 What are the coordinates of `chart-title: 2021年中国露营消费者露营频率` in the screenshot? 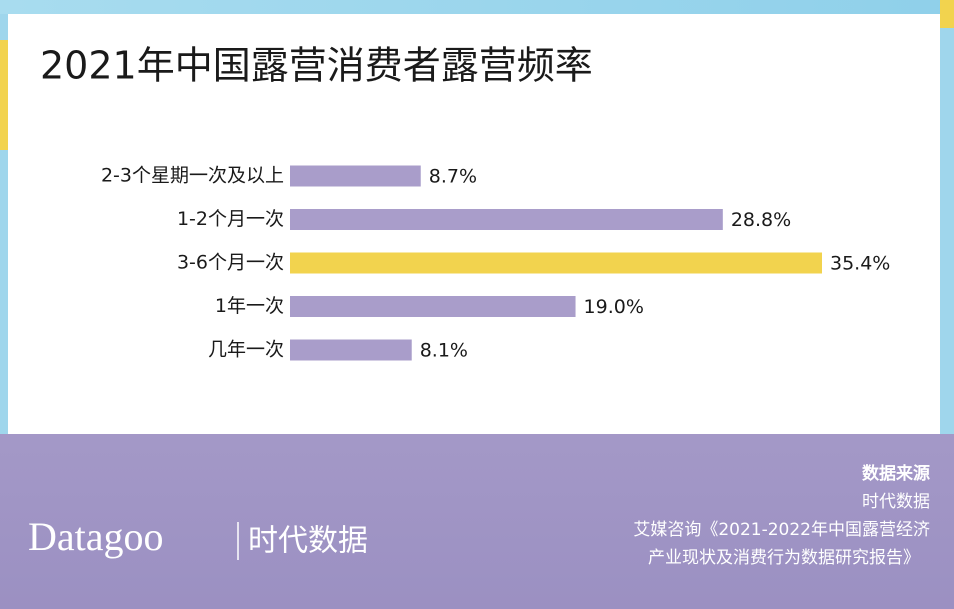 It's located at (316, 66).